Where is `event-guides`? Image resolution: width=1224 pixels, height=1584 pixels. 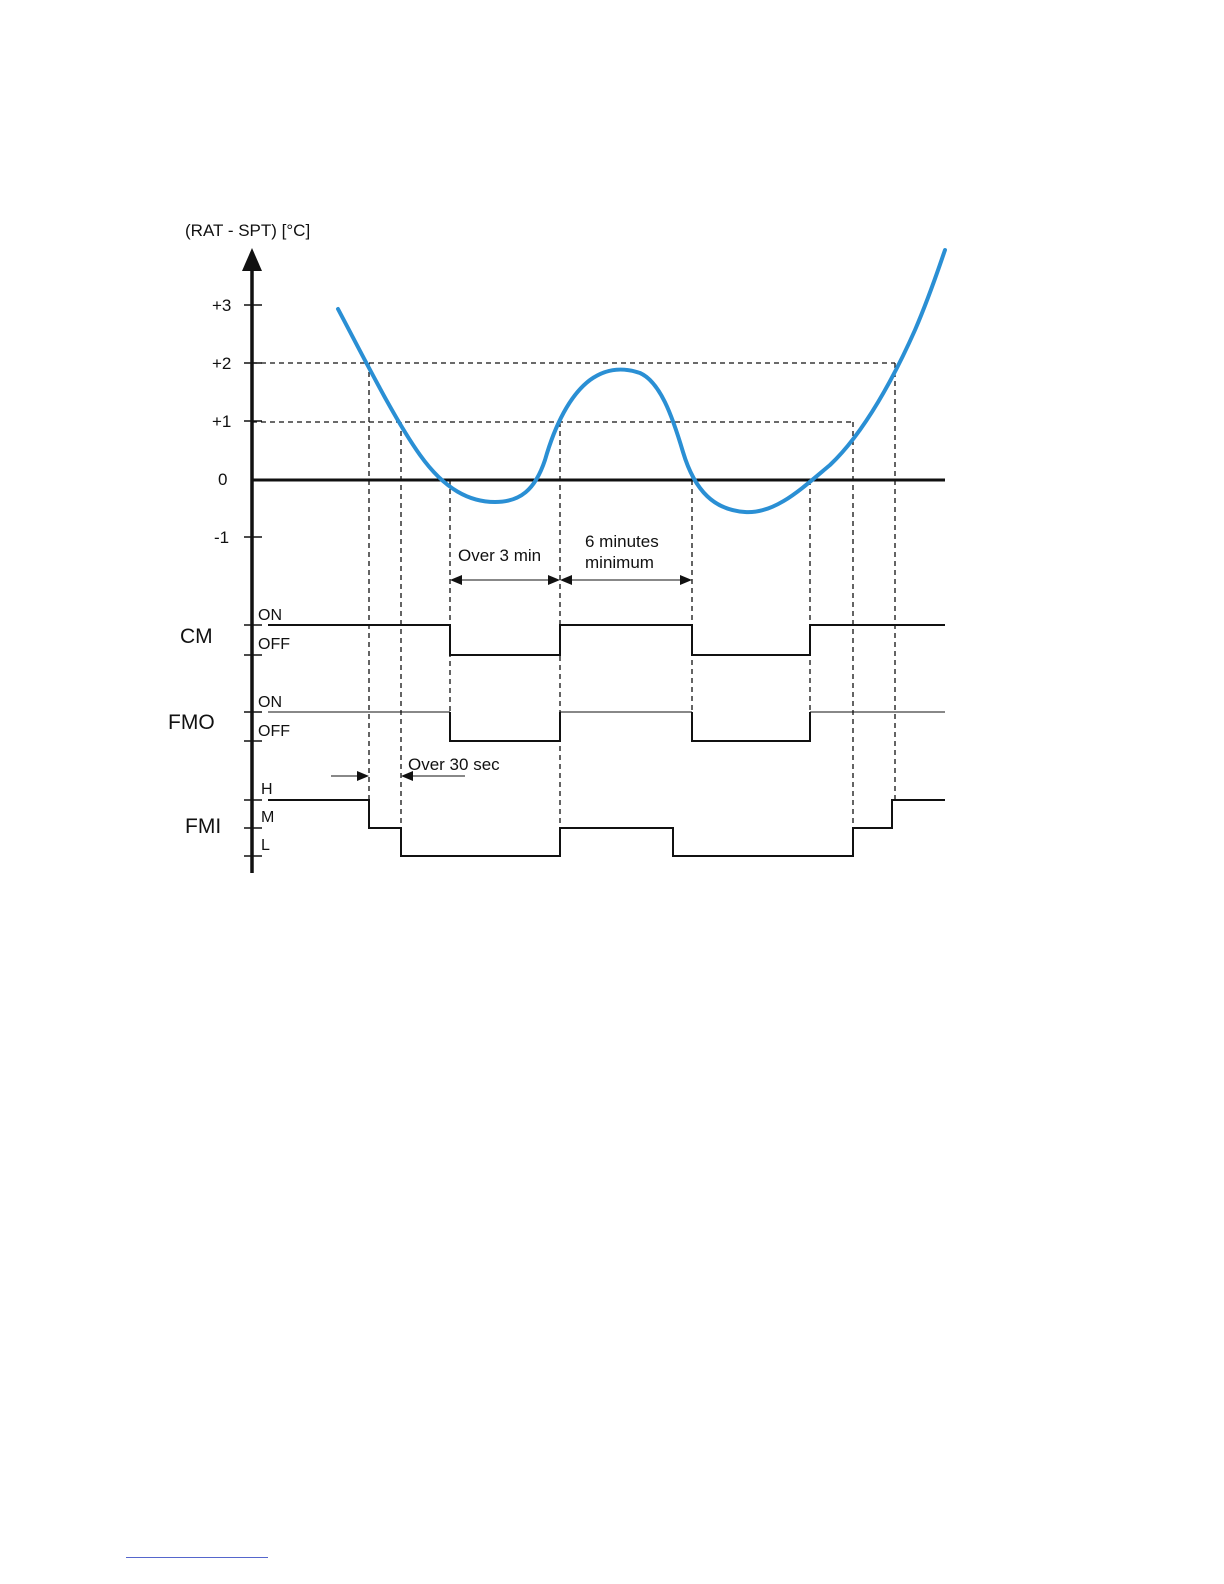 event-guides is located at coordinates (632, 609).